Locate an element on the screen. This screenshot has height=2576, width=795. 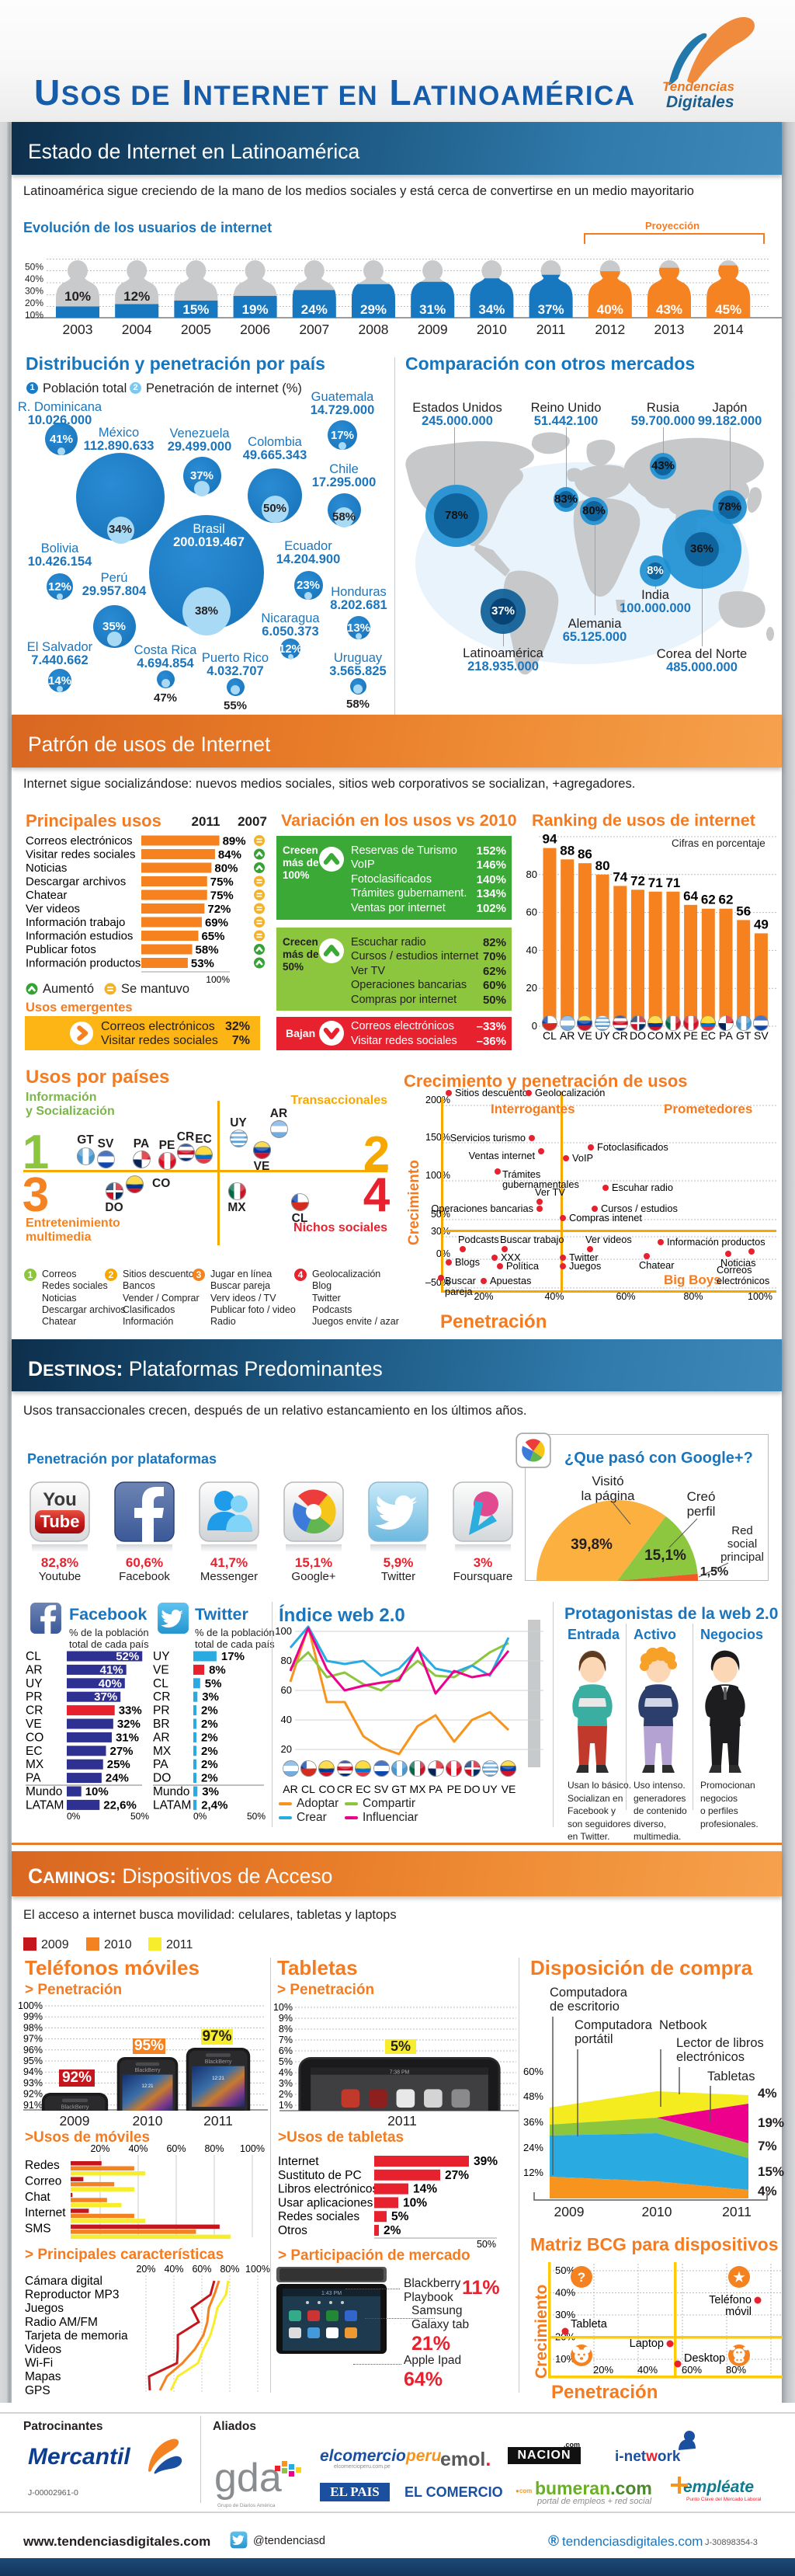
svg-text: 65% is located at coordinates (212, 936).